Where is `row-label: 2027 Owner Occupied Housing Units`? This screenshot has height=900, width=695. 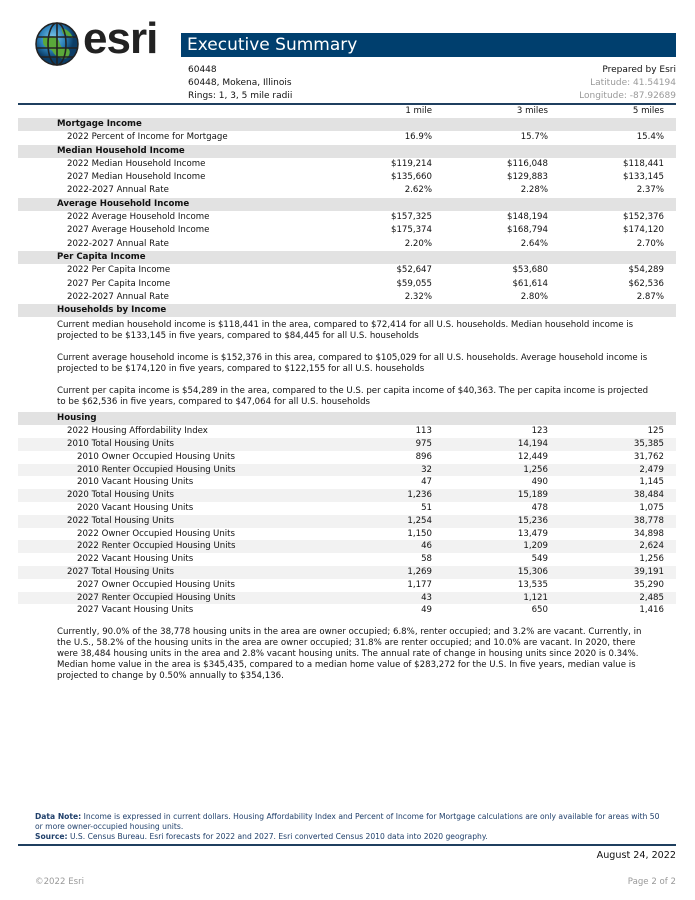
row-label: 2027 Owner Occupied Housing Units is located at coordinates (156, 584).